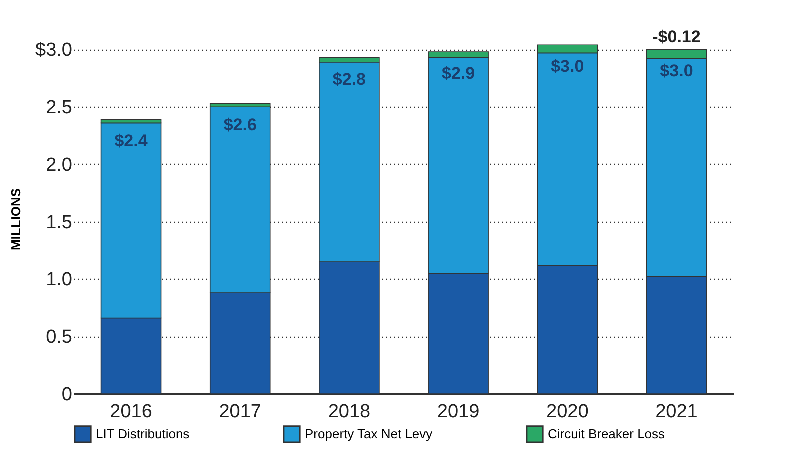  What do you see at coordinates (59, 280) in the screenshot?
I see `y-tick-label: 1.0` at bounding box center [59, 280].